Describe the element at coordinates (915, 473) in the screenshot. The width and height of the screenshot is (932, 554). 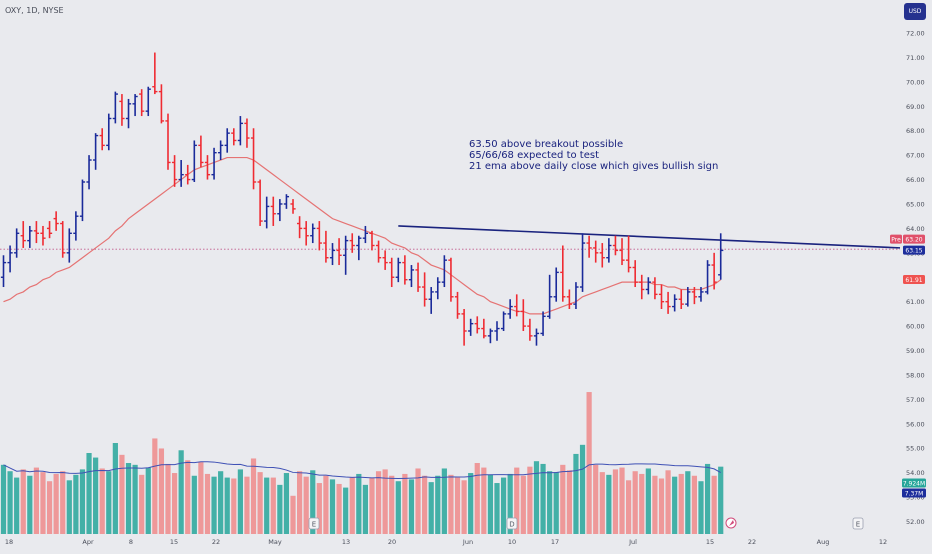
I see `price-axis-tick: 54.00` at that location.